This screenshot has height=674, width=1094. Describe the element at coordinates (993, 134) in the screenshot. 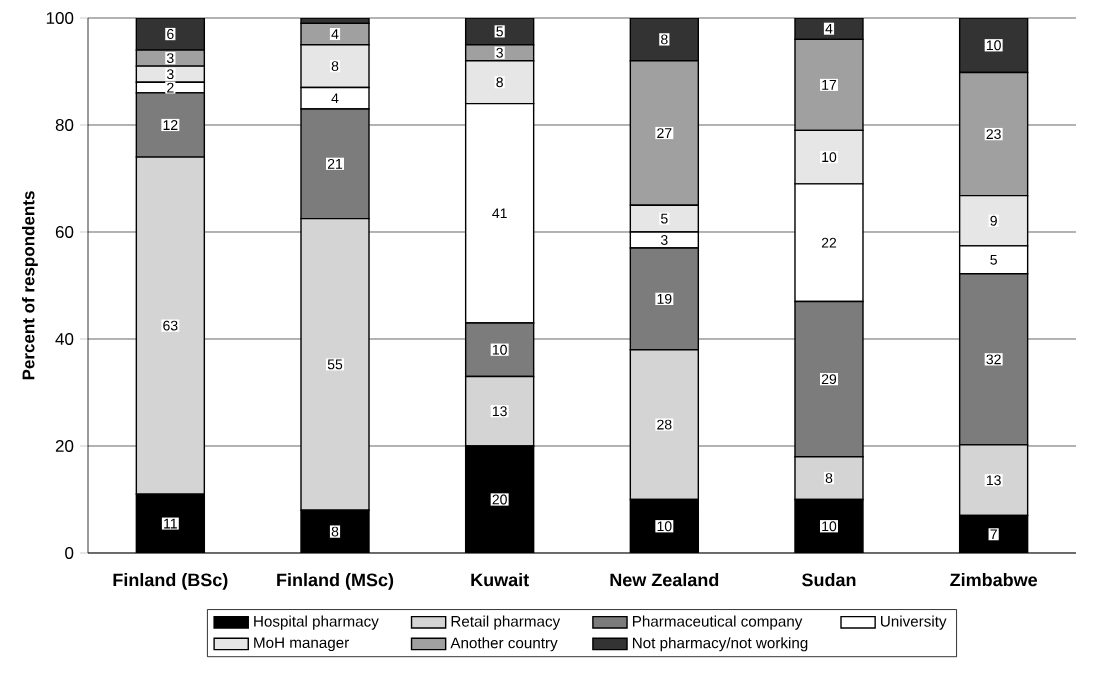

I see `data-label: 23` at that location.